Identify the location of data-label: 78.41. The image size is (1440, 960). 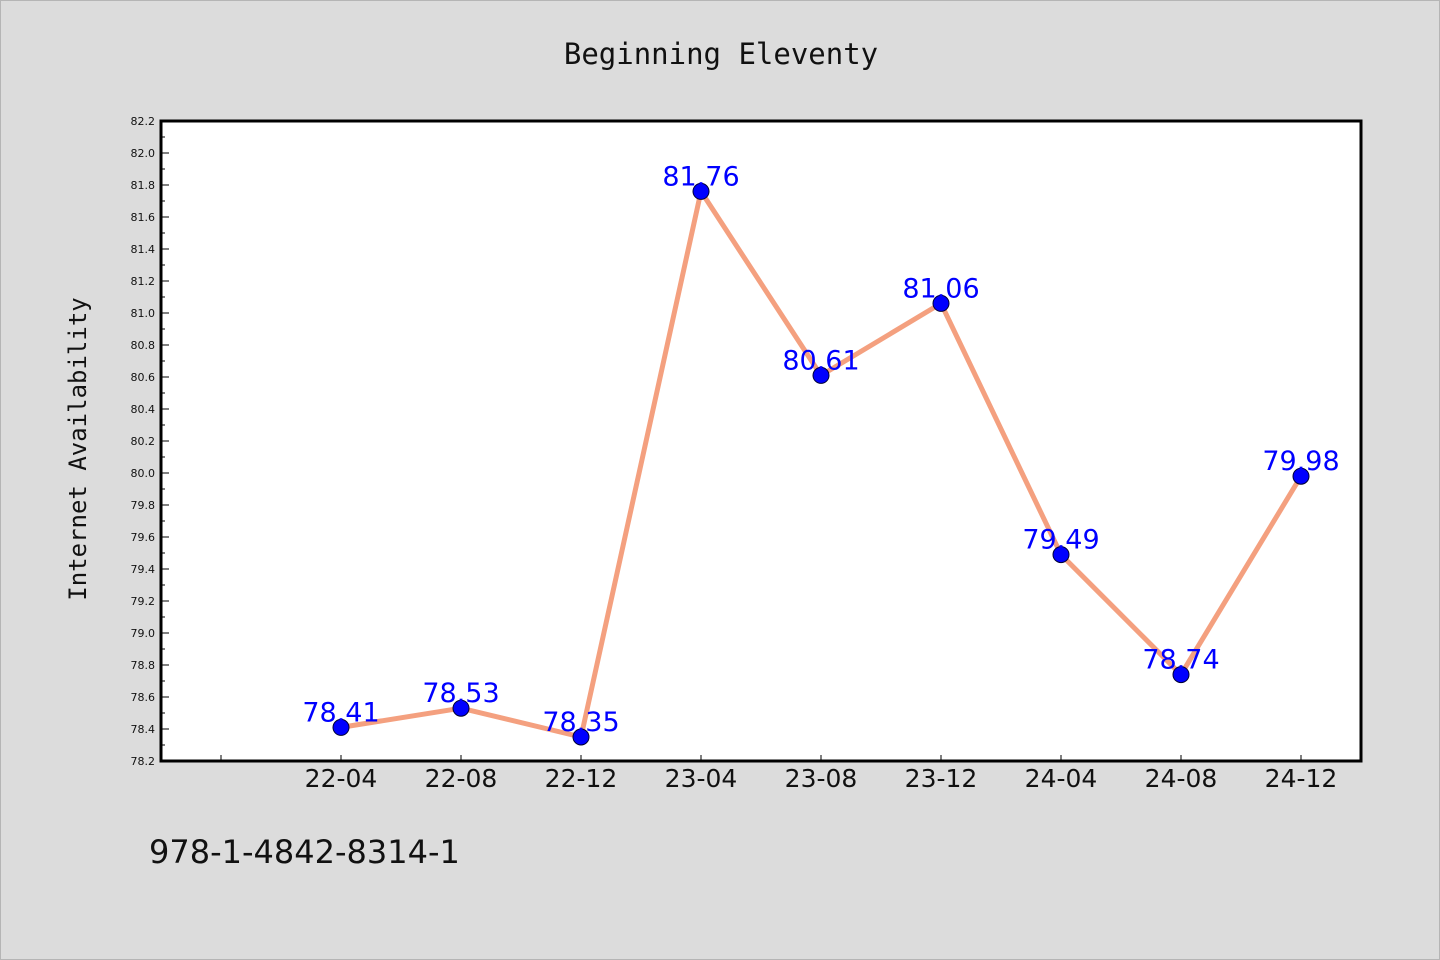
(340, 712).